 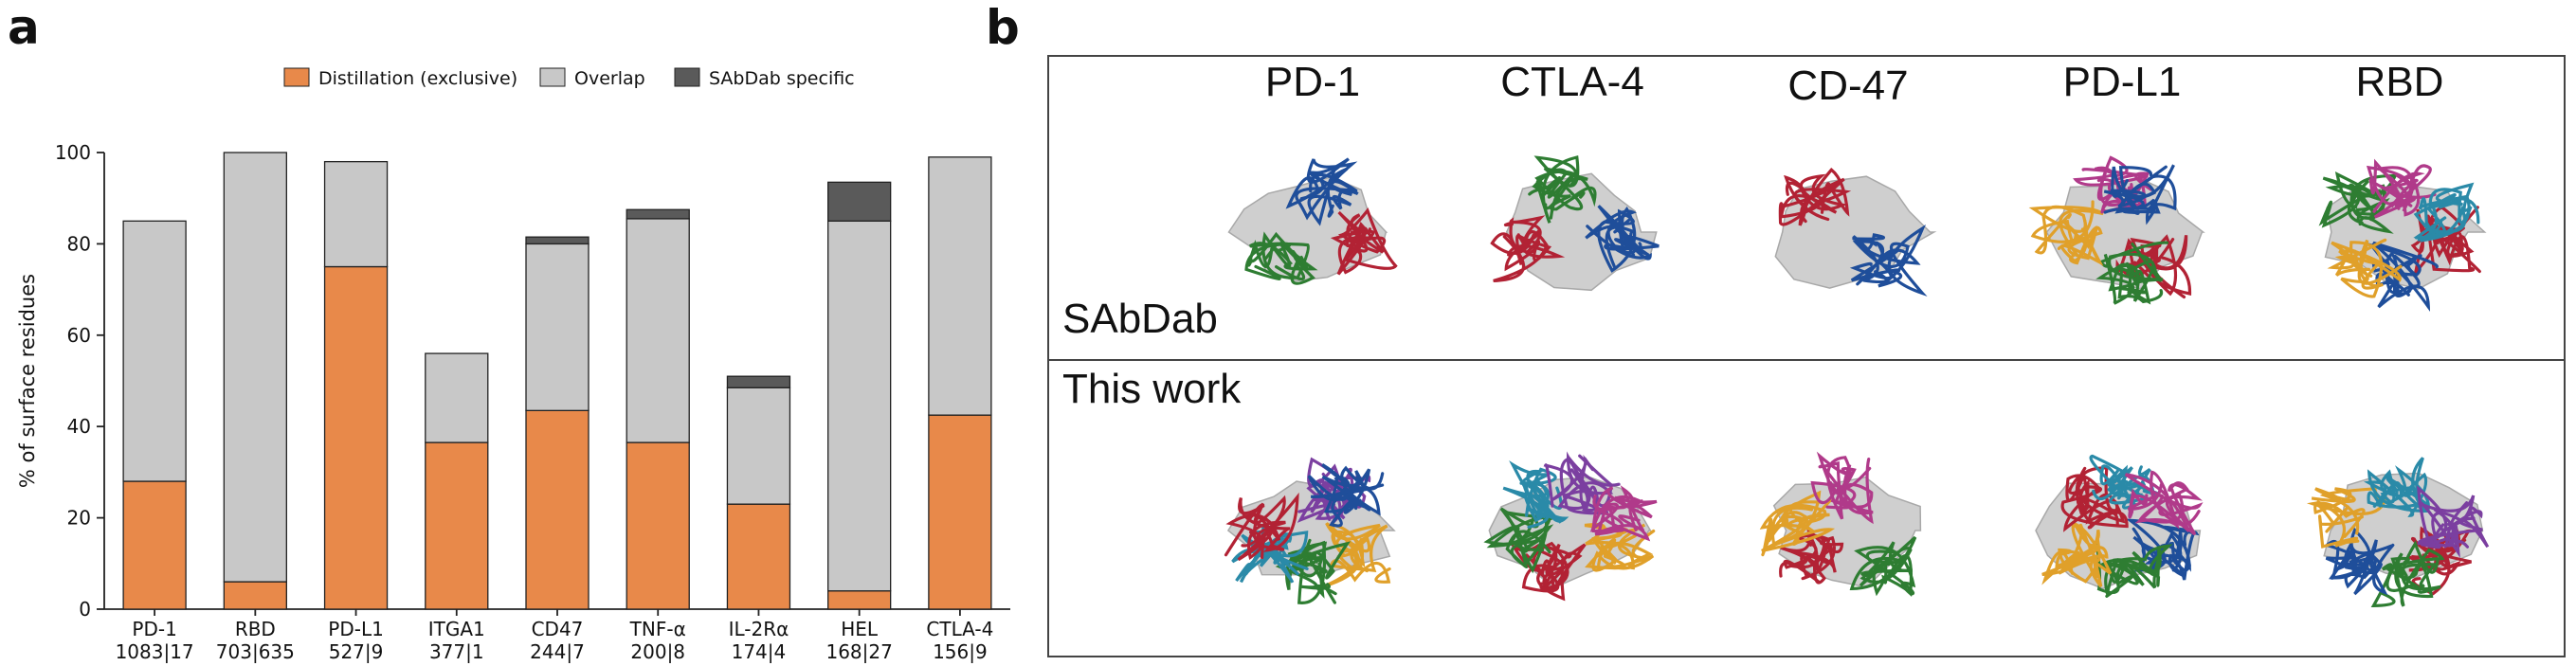 What do you see at coordinates (2399, 82) in the screenshot?
I see `target-label: RBD` at bounding box center [2399, 82].